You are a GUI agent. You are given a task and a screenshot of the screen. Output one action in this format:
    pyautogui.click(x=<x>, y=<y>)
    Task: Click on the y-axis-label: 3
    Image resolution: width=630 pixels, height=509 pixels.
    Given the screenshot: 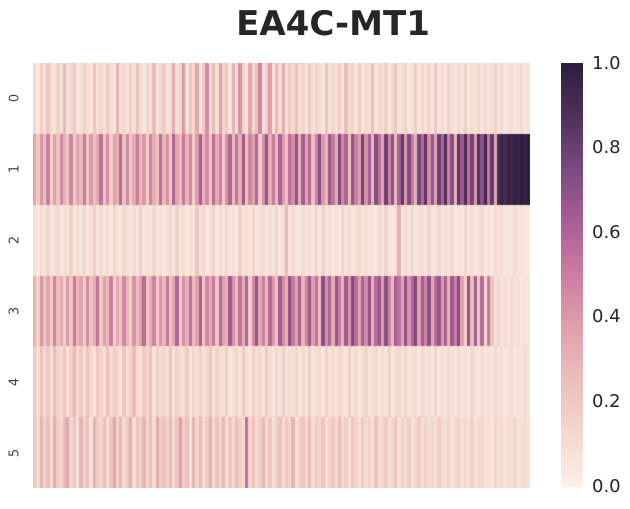 What is the action you would take?
    pyautogui.click(x=15, y=311)
    